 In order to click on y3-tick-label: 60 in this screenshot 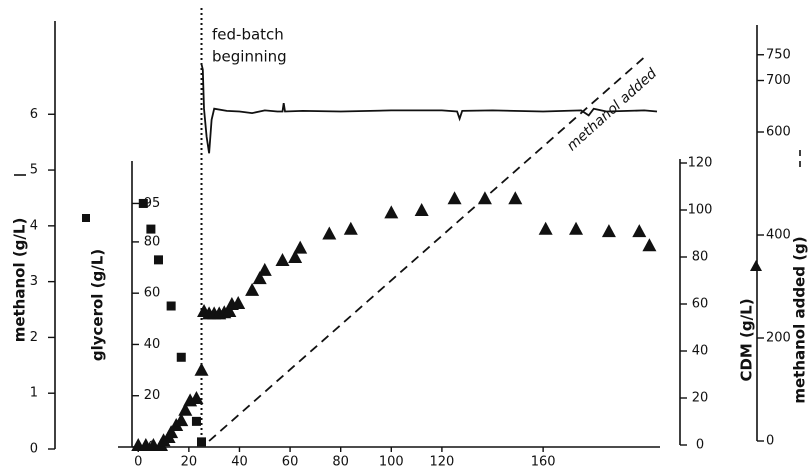, I will do `click(700, 304)`.